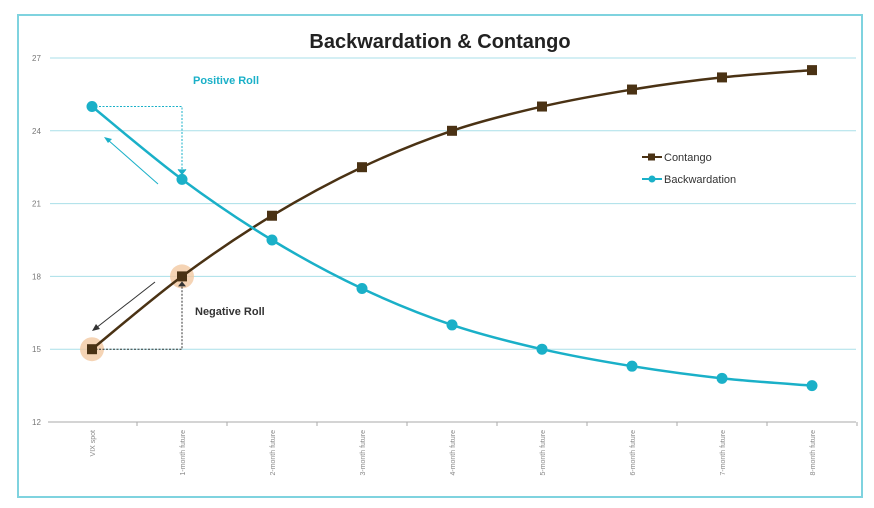 Image resolution: width=874 pixels, height=508 pixels. I want to click on positive-roll-bracket, so click(137, 139).